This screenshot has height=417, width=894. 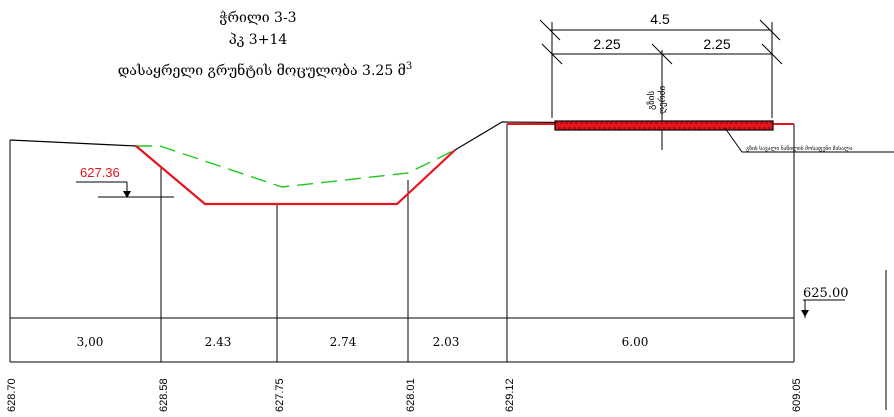 I want to click on road-half-width-left: 2.25, so click(x=606, y=44).